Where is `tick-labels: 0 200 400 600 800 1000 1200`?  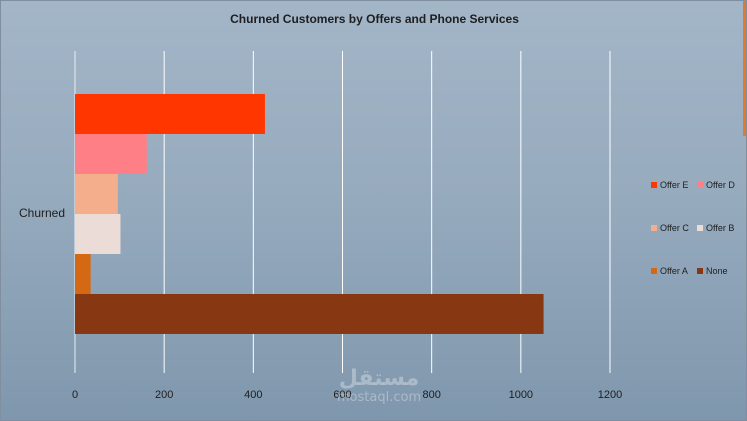 tick-labels: 0 200 400 600 800 1000 1200 is located at coordinates (347, 395).